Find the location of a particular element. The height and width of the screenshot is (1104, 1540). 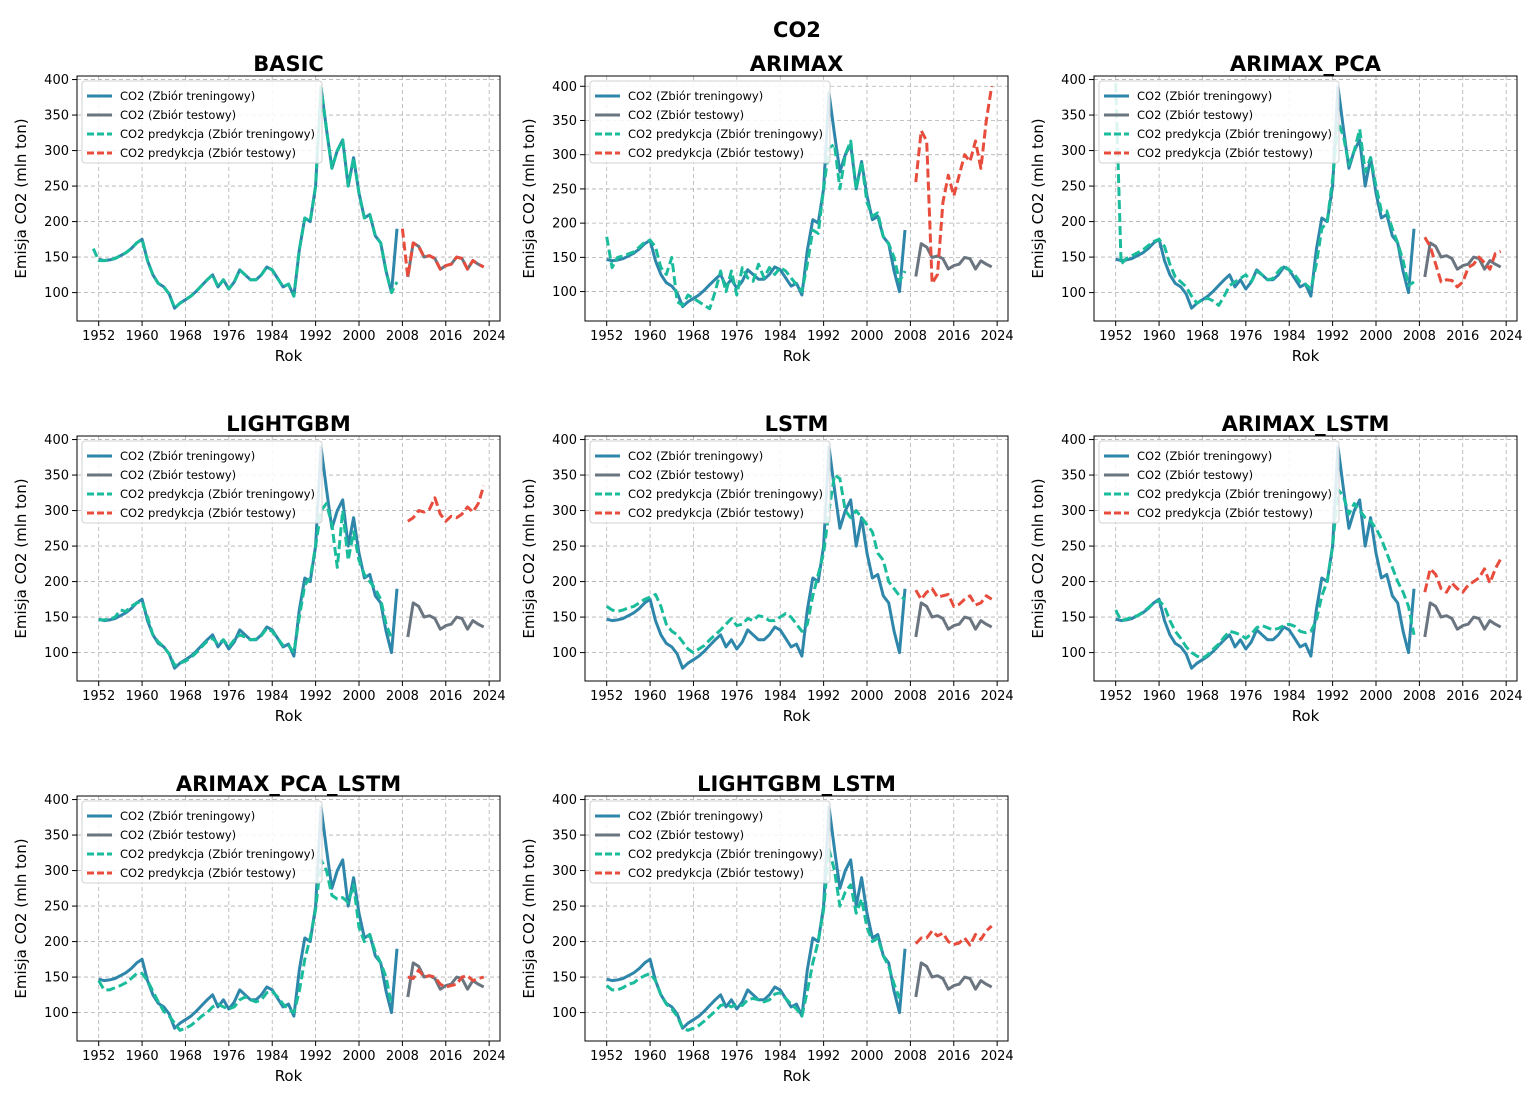

y-axis-label: Emisja CO2 (mln ton) is located at coordinates (1038, 198).